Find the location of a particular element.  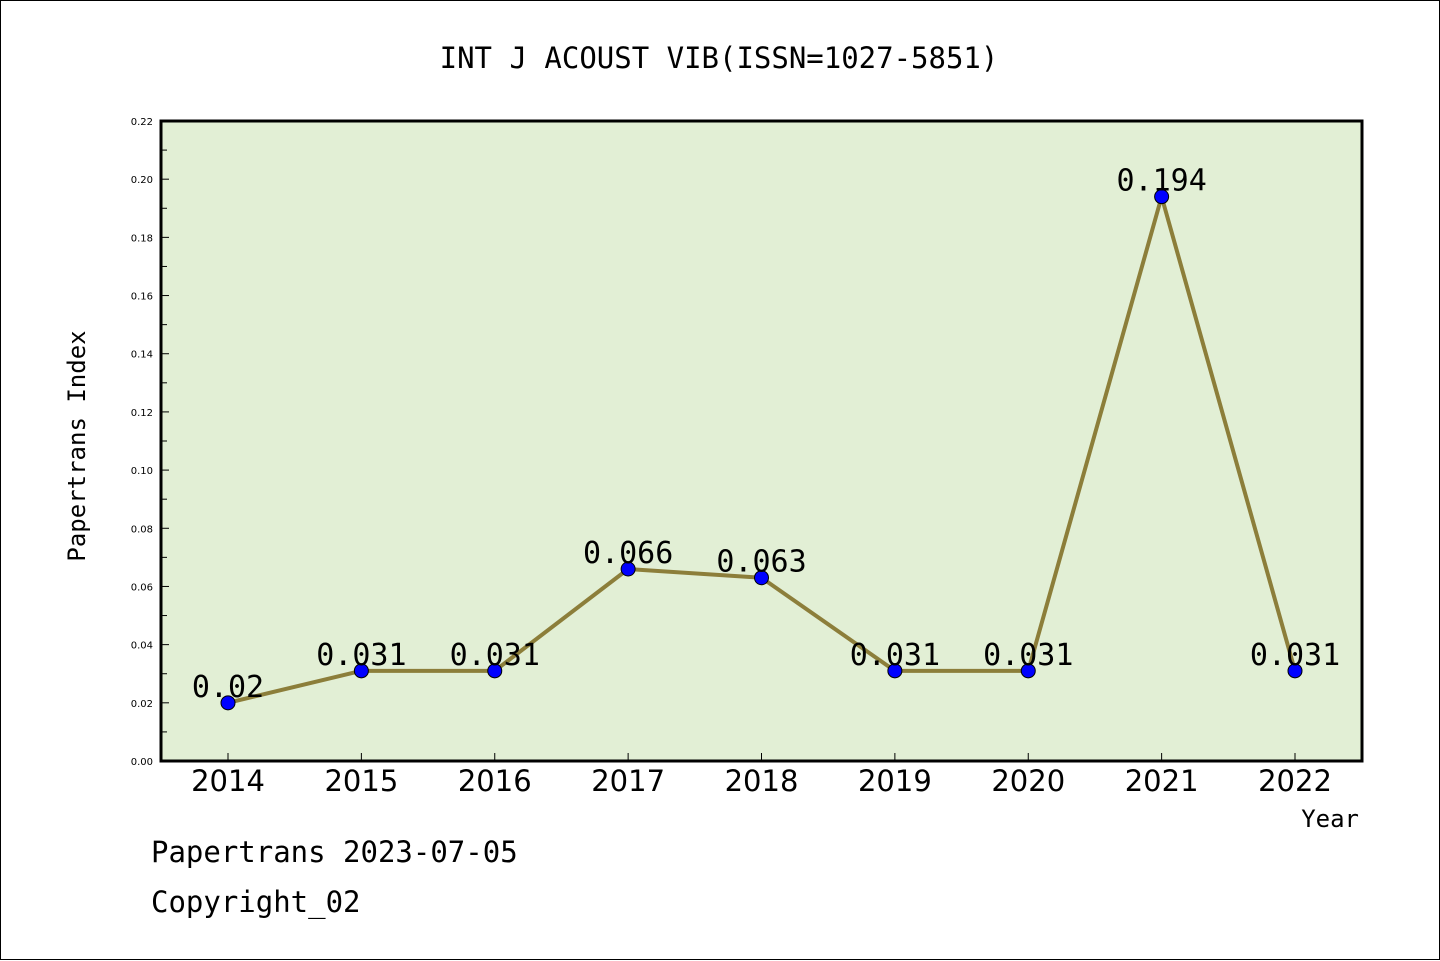

y-tick-label: 0.02 is located at coordinates (142, 704).